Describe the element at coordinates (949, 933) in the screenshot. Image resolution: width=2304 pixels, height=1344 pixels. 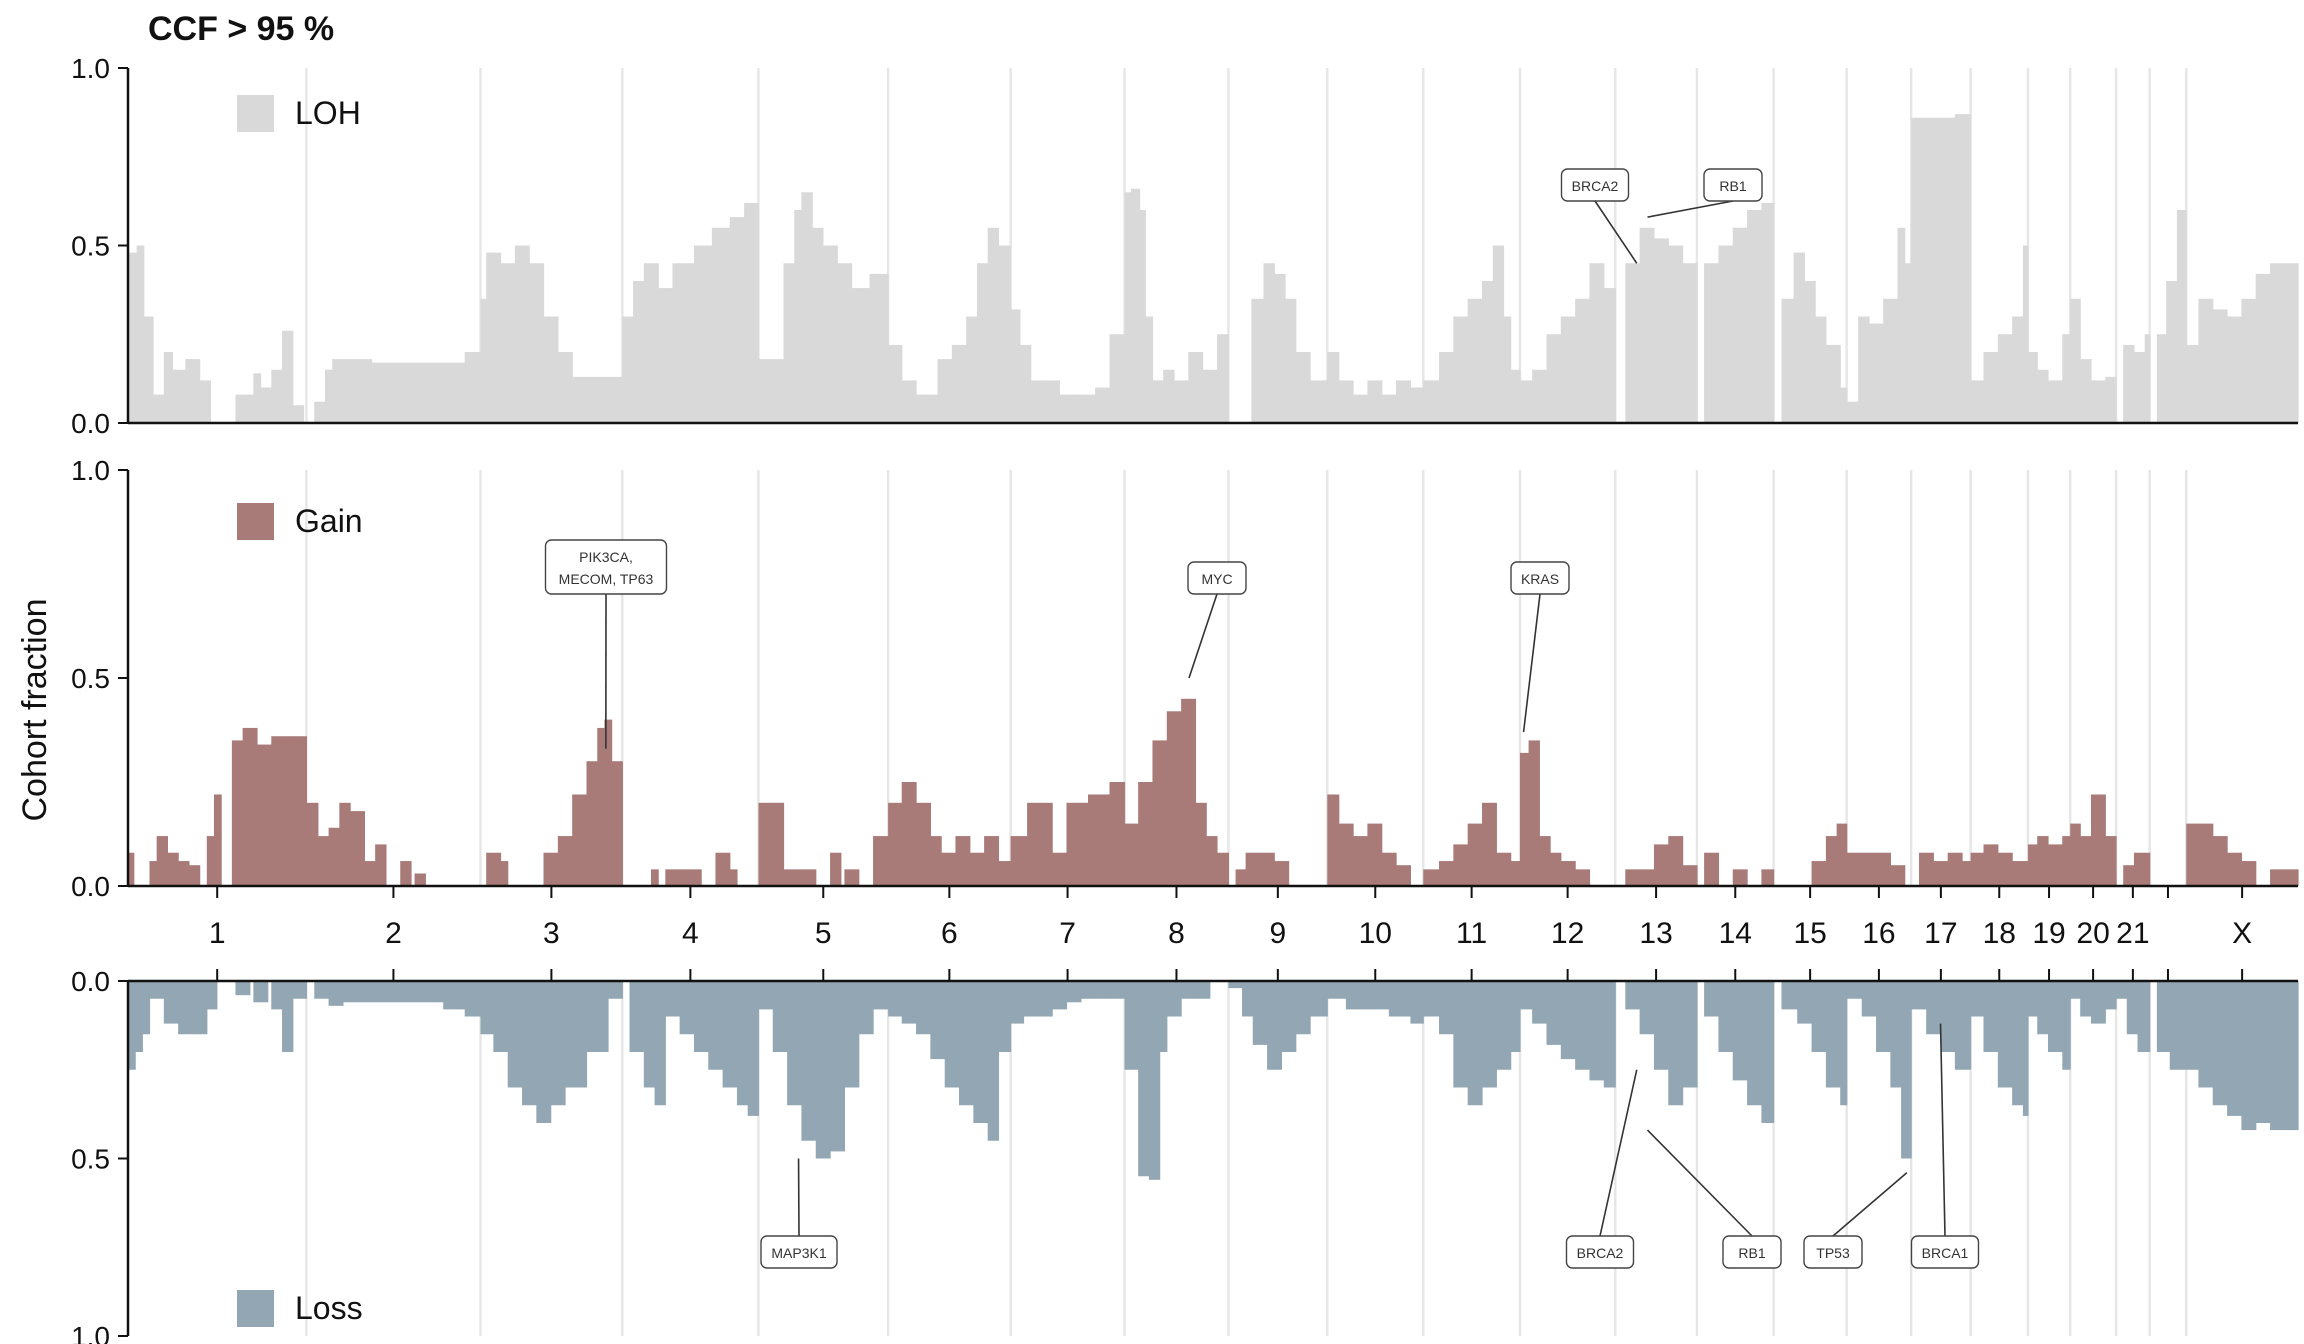
I see `chromosome-label: 6` at that location.